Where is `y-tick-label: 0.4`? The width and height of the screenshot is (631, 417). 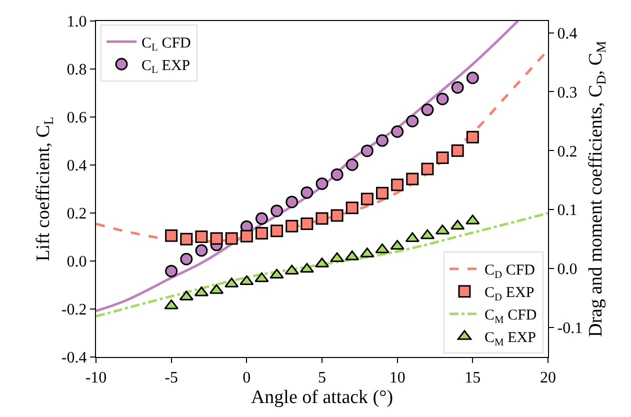
y-tick-label: 0.4 is located at coordinates (76, 166).